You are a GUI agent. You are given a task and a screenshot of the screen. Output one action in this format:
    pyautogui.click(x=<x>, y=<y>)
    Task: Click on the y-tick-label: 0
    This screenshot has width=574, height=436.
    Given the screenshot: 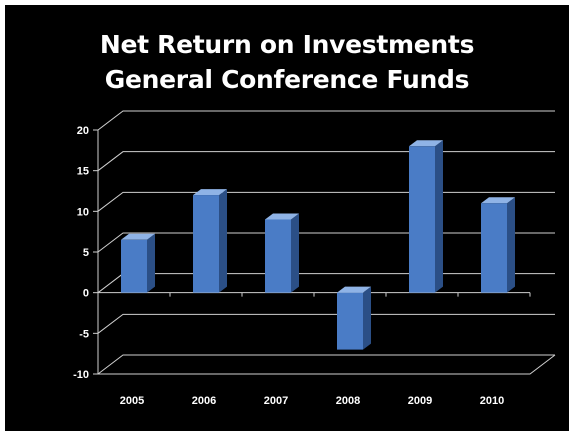 What is the action you would take?
    pyautogui.click(x=86, y=294)
    